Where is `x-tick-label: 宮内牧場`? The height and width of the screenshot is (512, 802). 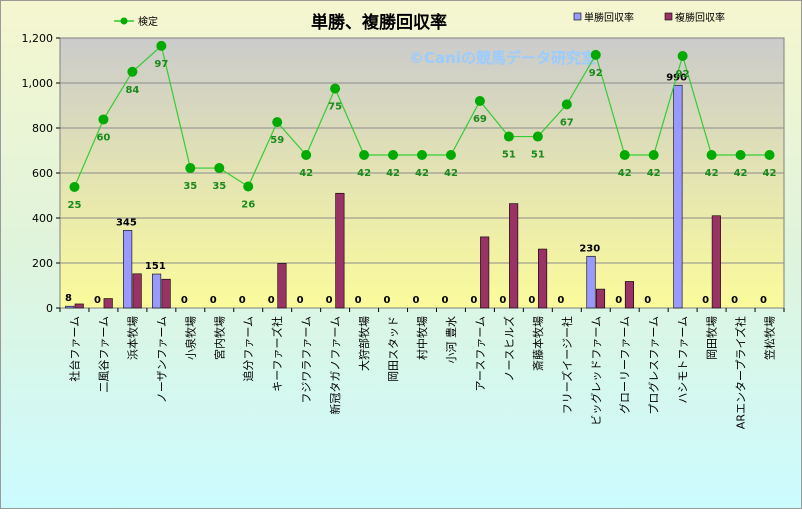
x-tick-label: 宮内牧場 is located at coordinates (219, 338).